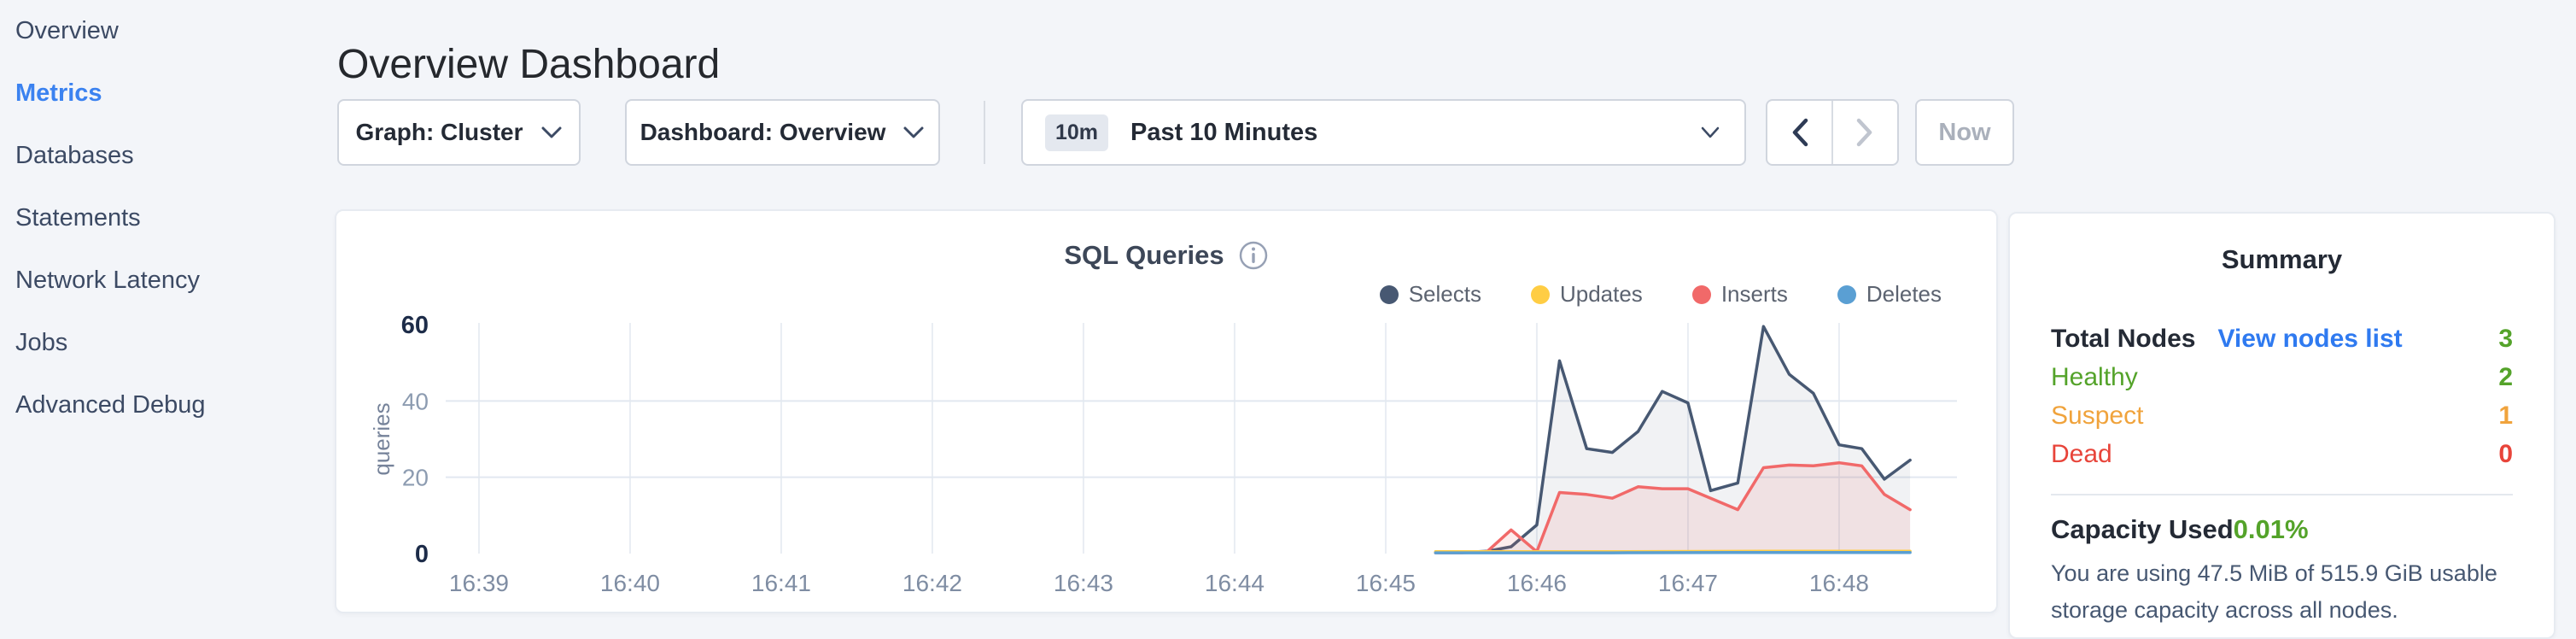 The image size is (2576, 639). What do you see at coordinates (479, 583) in the screenshot?
I see `svg-text: 16:39` at bounding box center [479, 583].